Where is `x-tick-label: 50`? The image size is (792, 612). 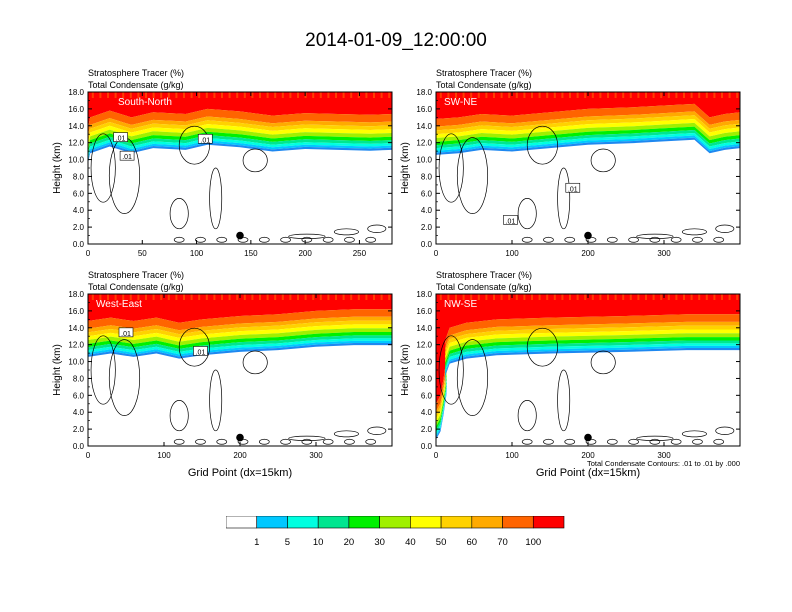 x-tick-label: 50 is located at coordinates (142, 253).